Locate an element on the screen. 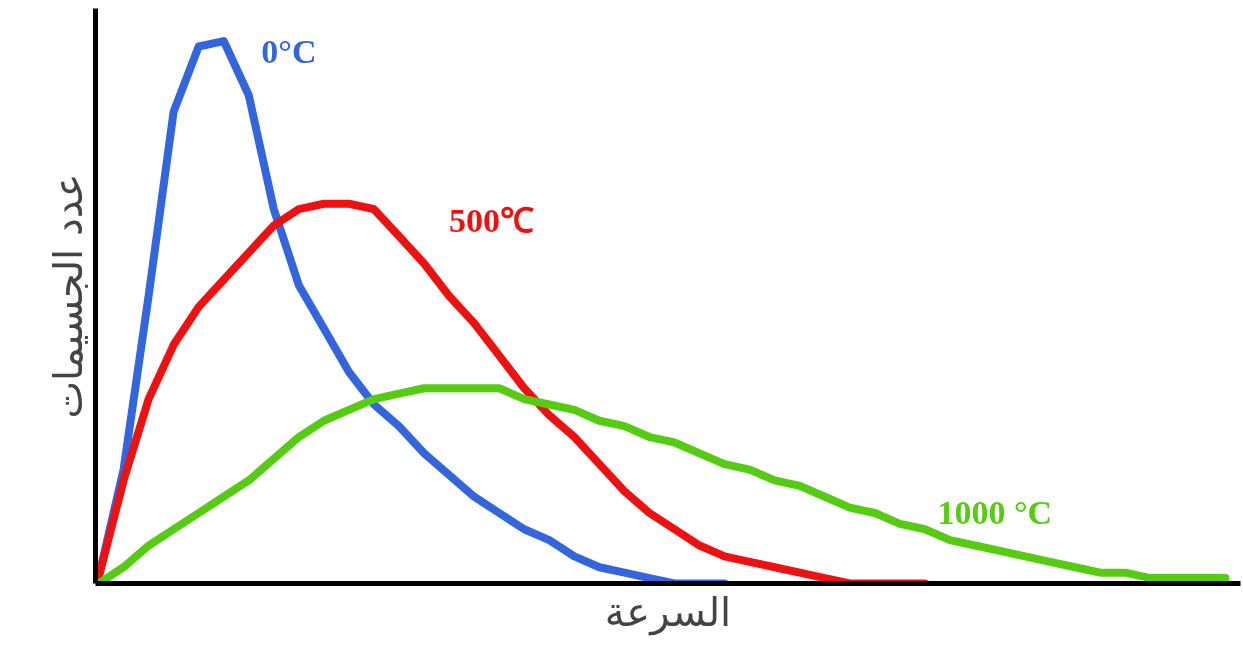 The height and width of the screenshot is (668, 1243). x-axis-title: السرعة is located at coordinates (668, 612).